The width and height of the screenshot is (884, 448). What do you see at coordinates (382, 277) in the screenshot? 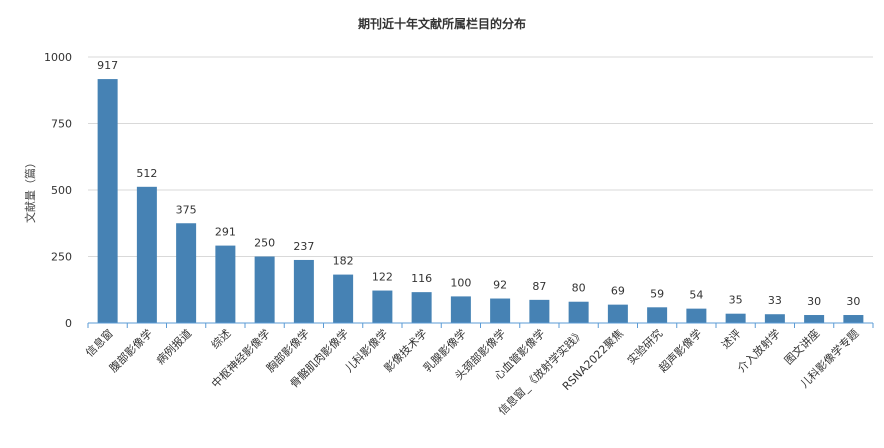
I see `data-label: 122` at bounding box center [382, 277].